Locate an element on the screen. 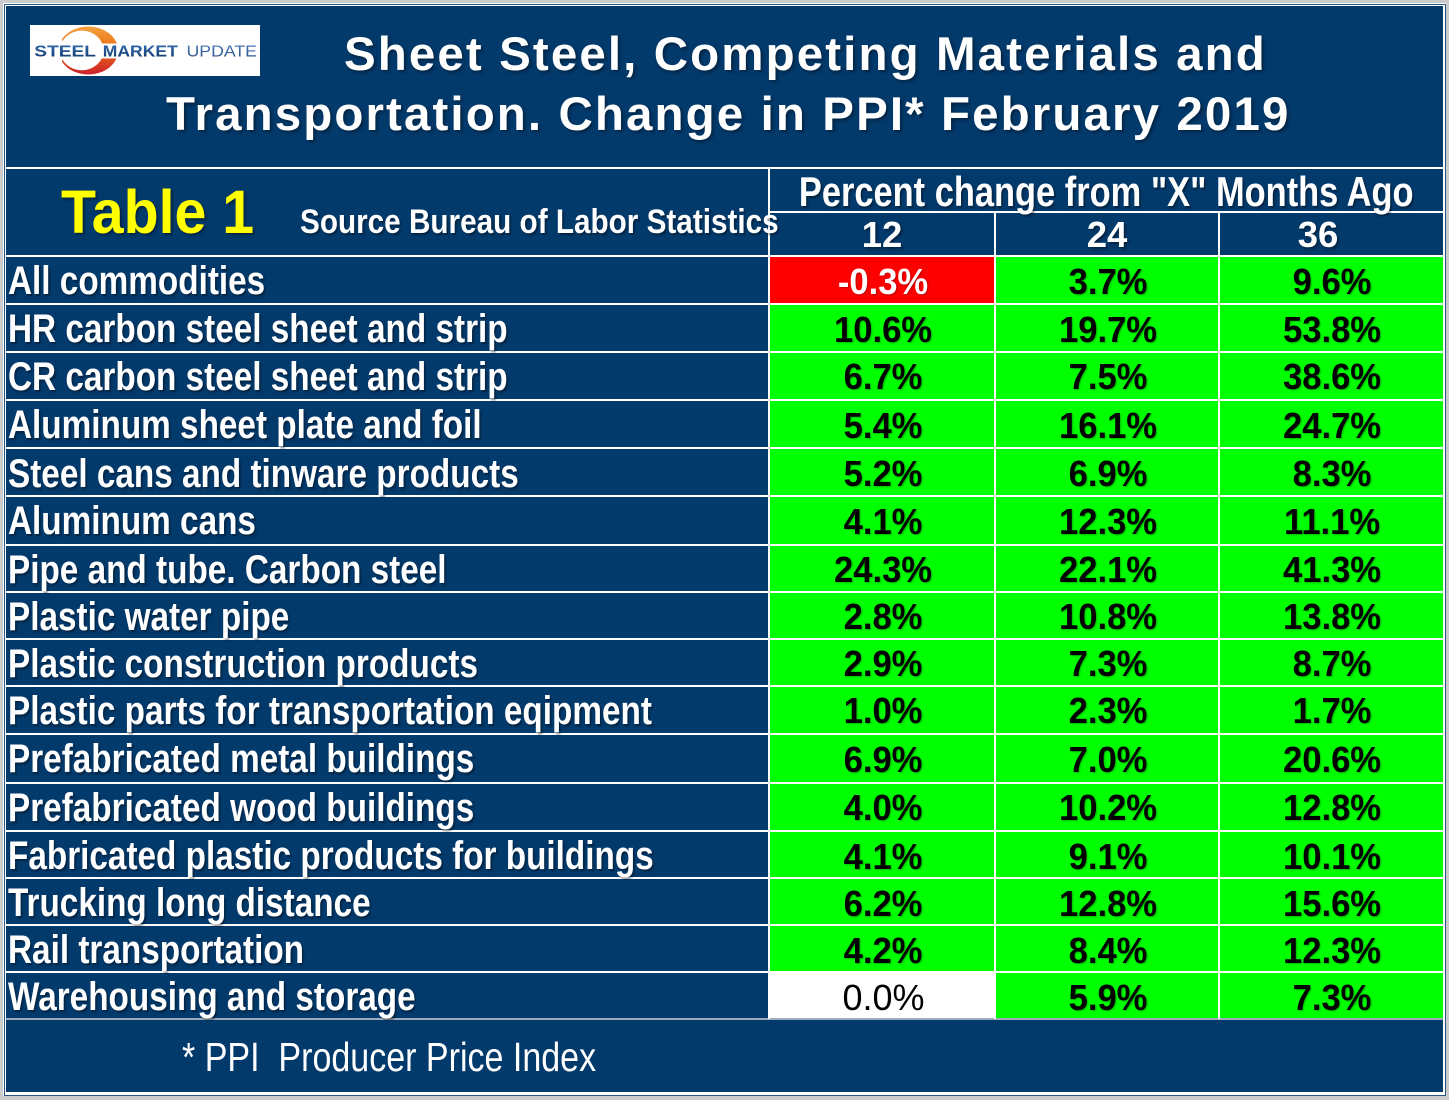  svg-text: STEEL is located at coordinates (65, 51).